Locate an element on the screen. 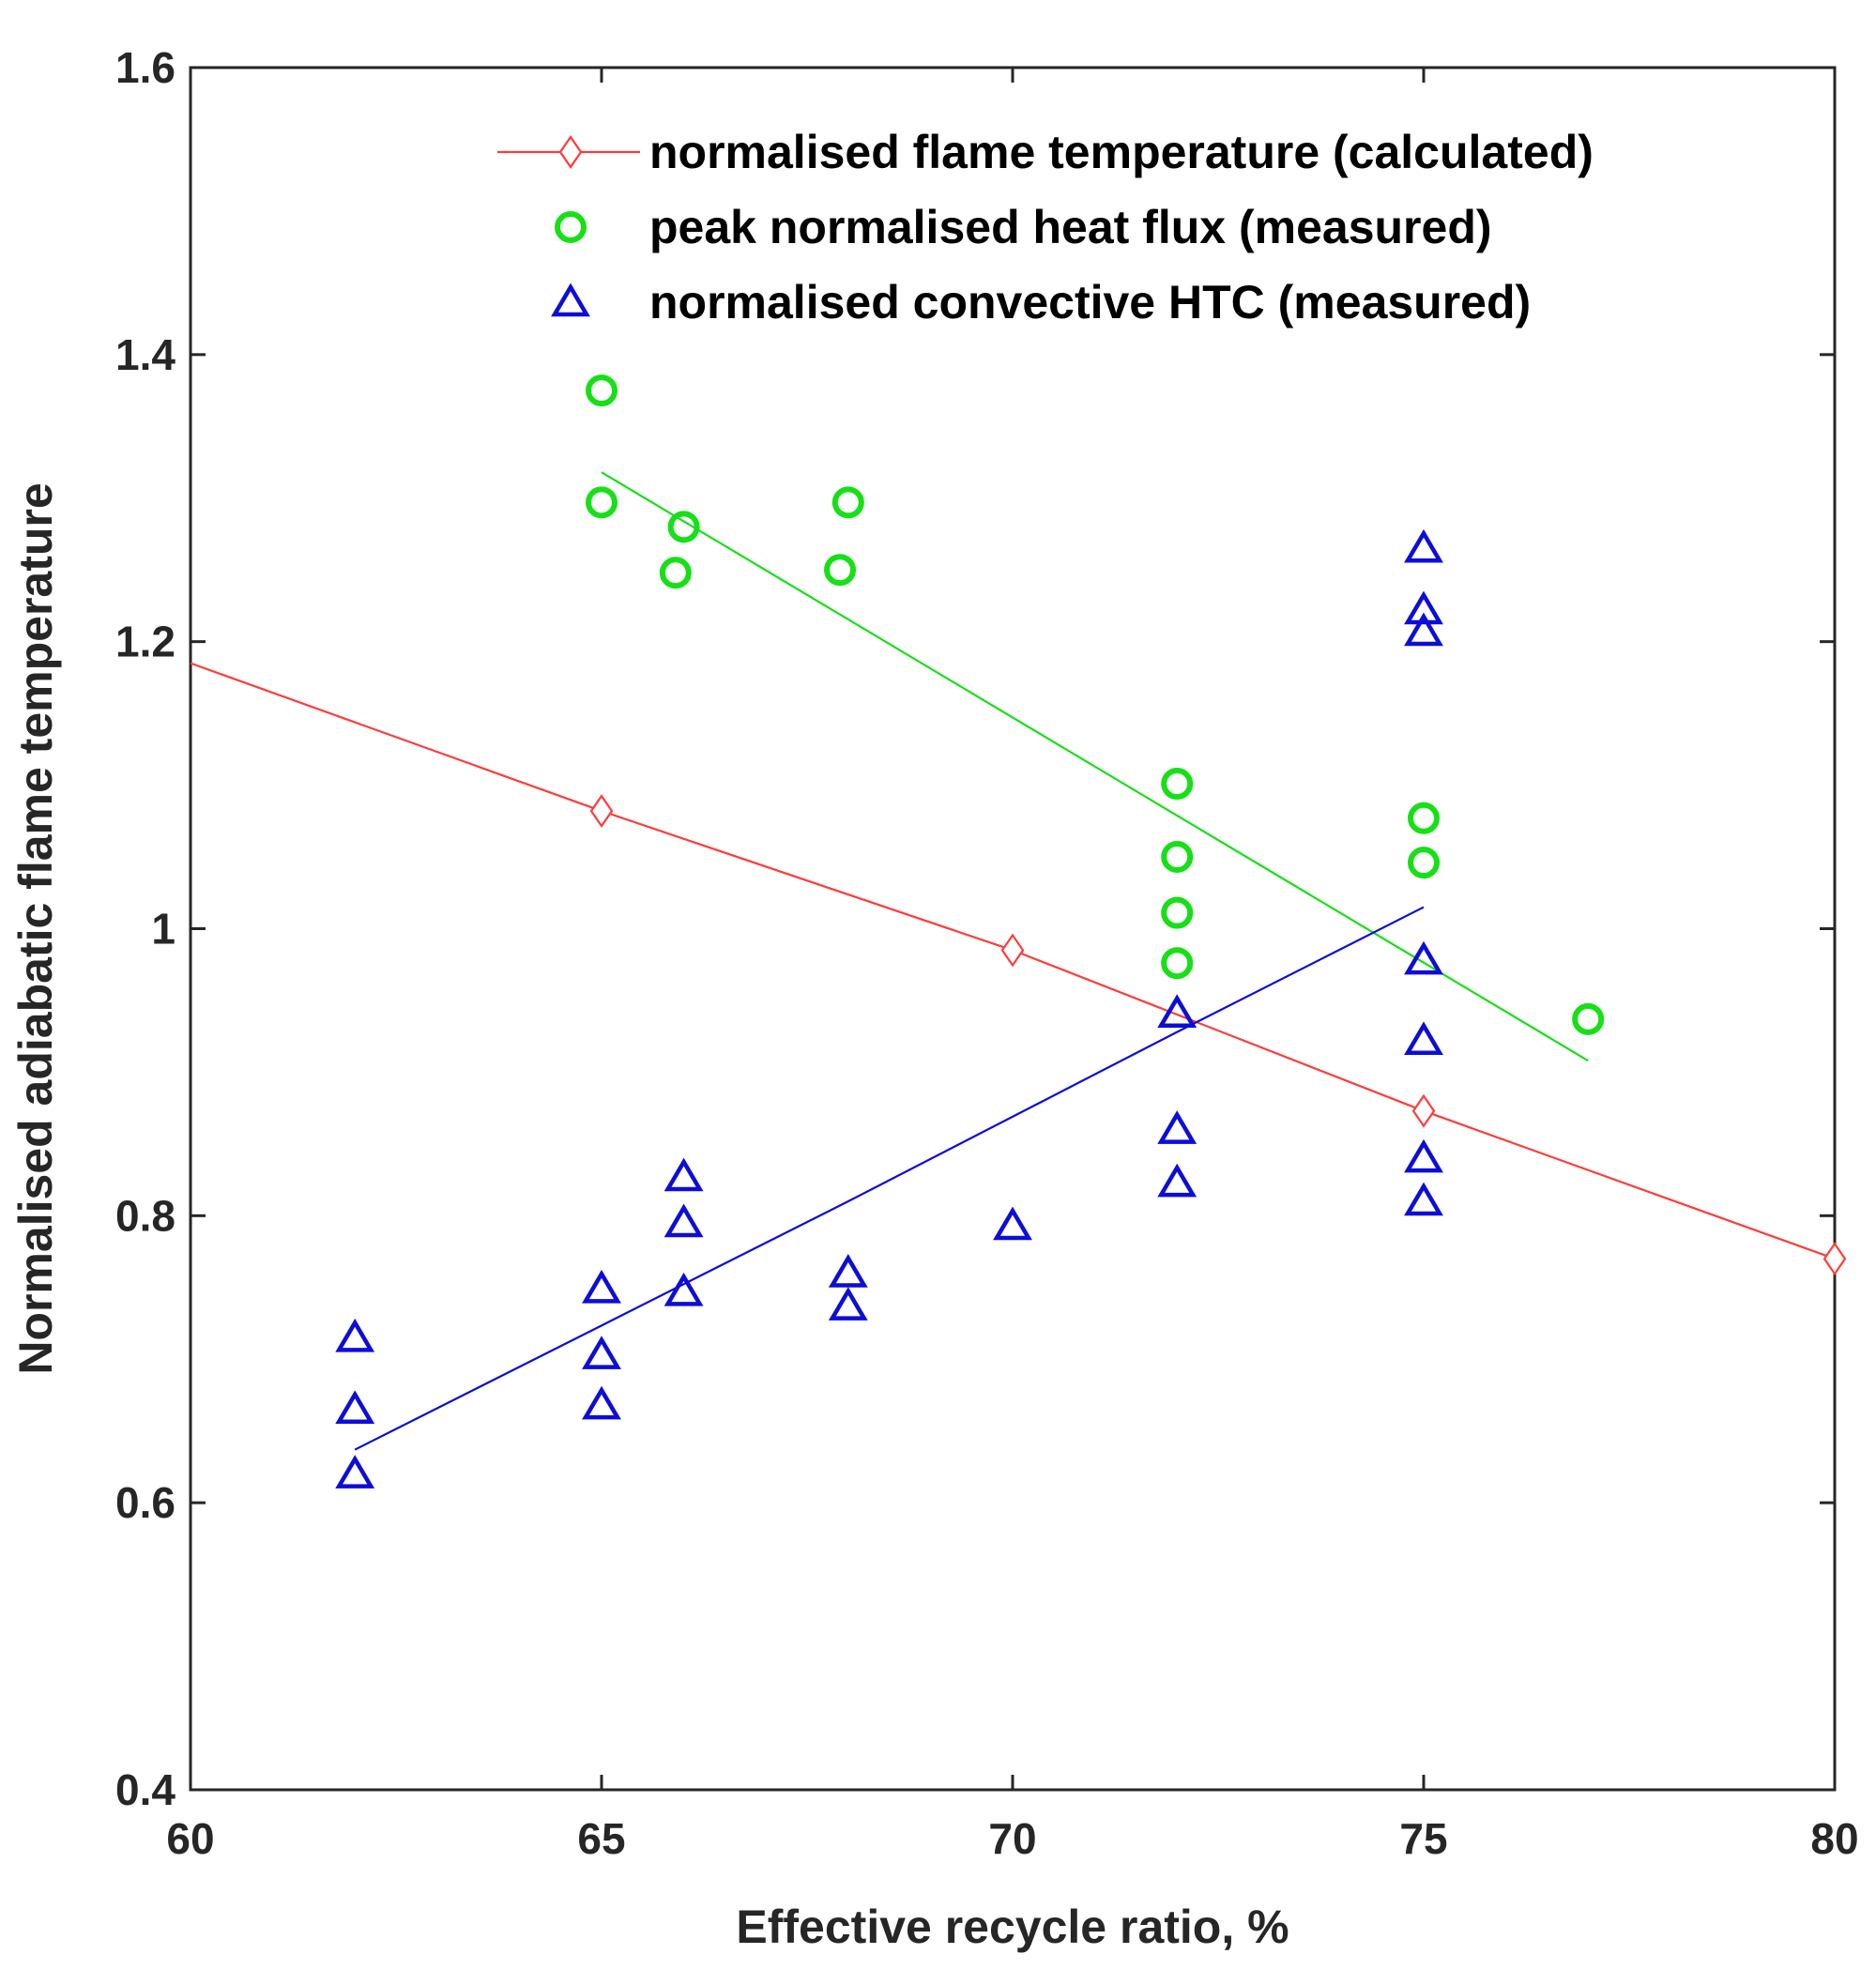  legend-triangle-shape is located at coordinates (570, 299).